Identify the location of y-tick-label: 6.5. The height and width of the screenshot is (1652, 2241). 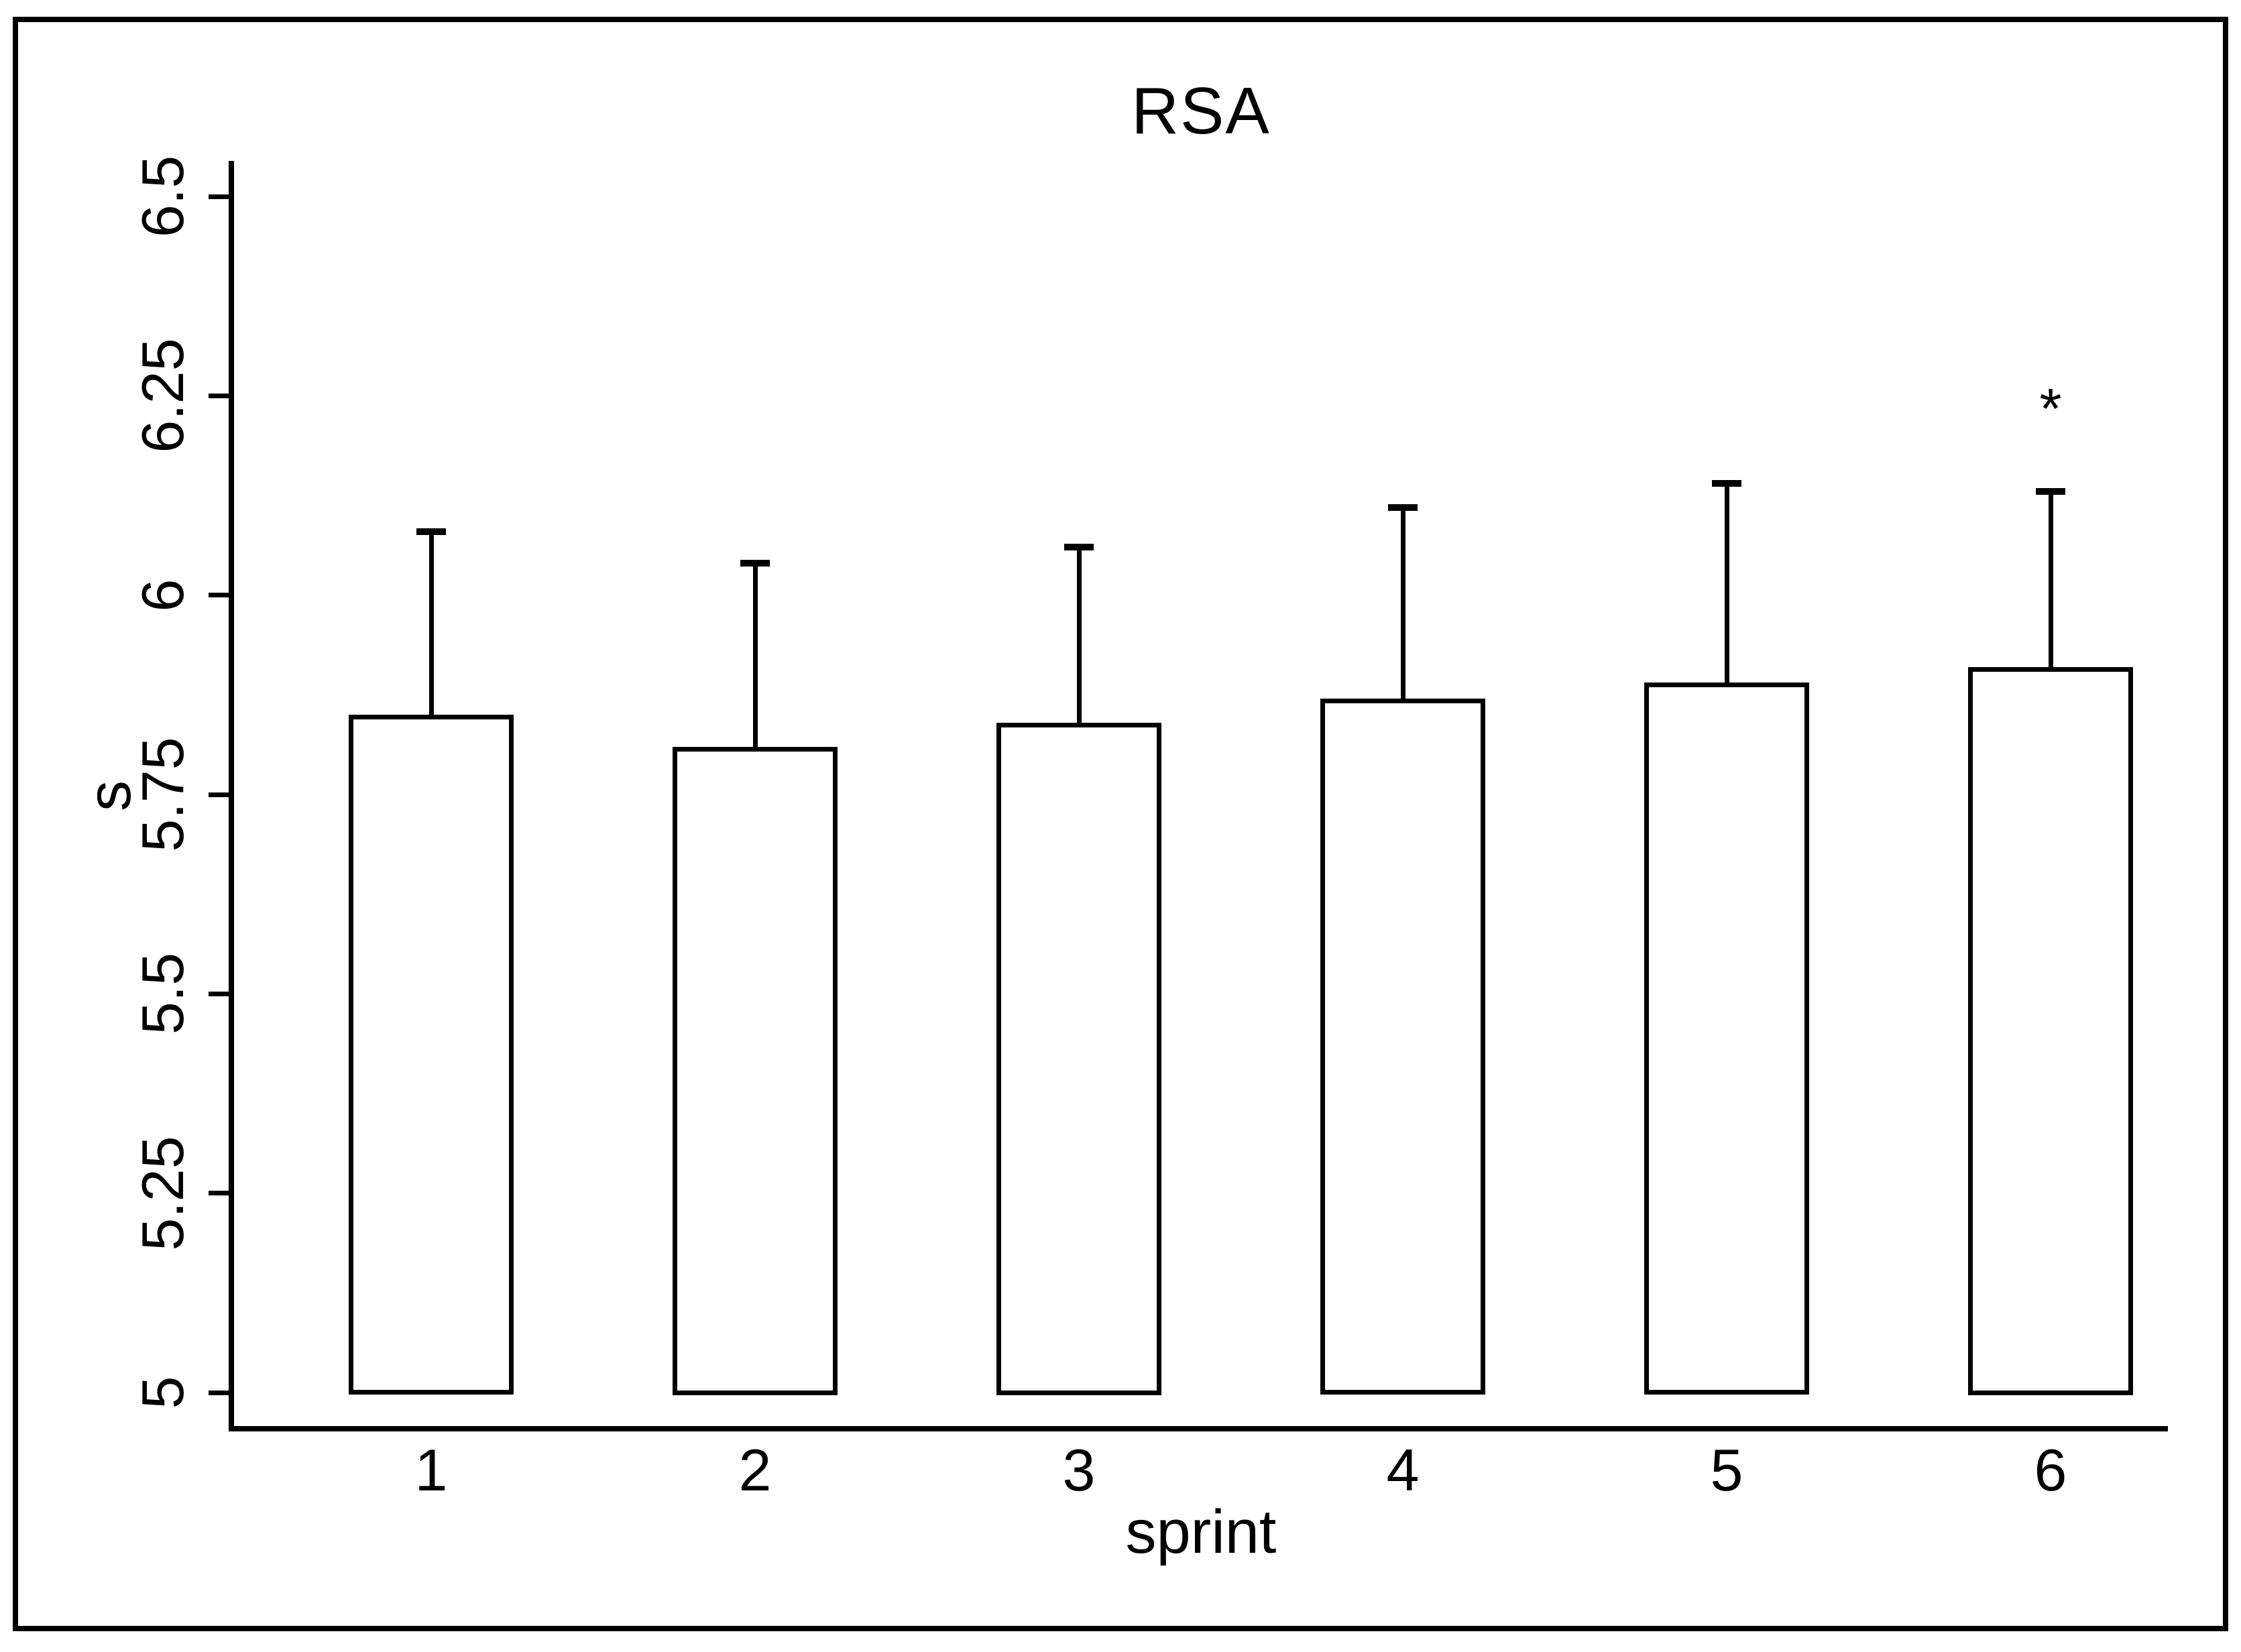
(162, 196).